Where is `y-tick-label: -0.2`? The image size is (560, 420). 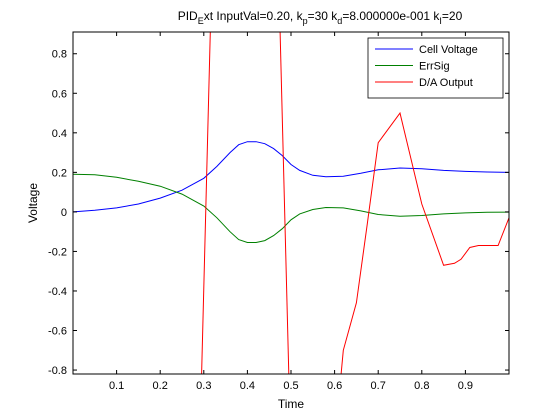 y-tick-label: -0.2 is located at coordinates (57, 252).